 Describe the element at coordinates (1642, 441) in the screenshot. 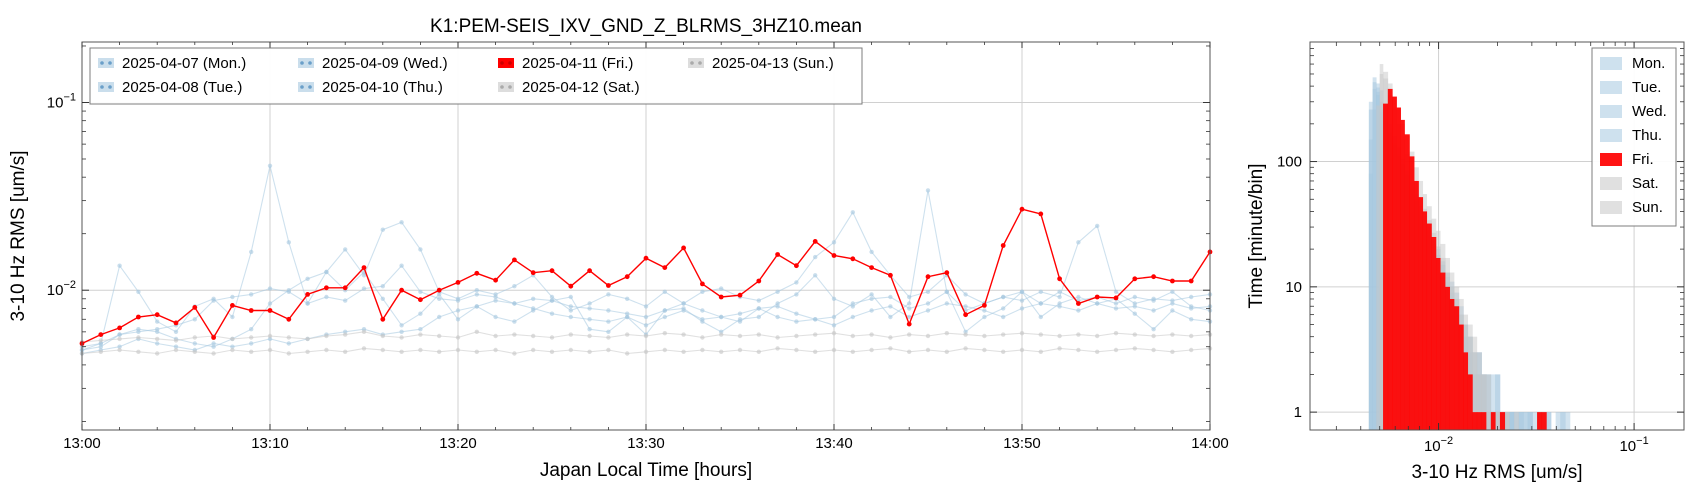

I see `histogram-x-tick-label-exp: −1` at that location.